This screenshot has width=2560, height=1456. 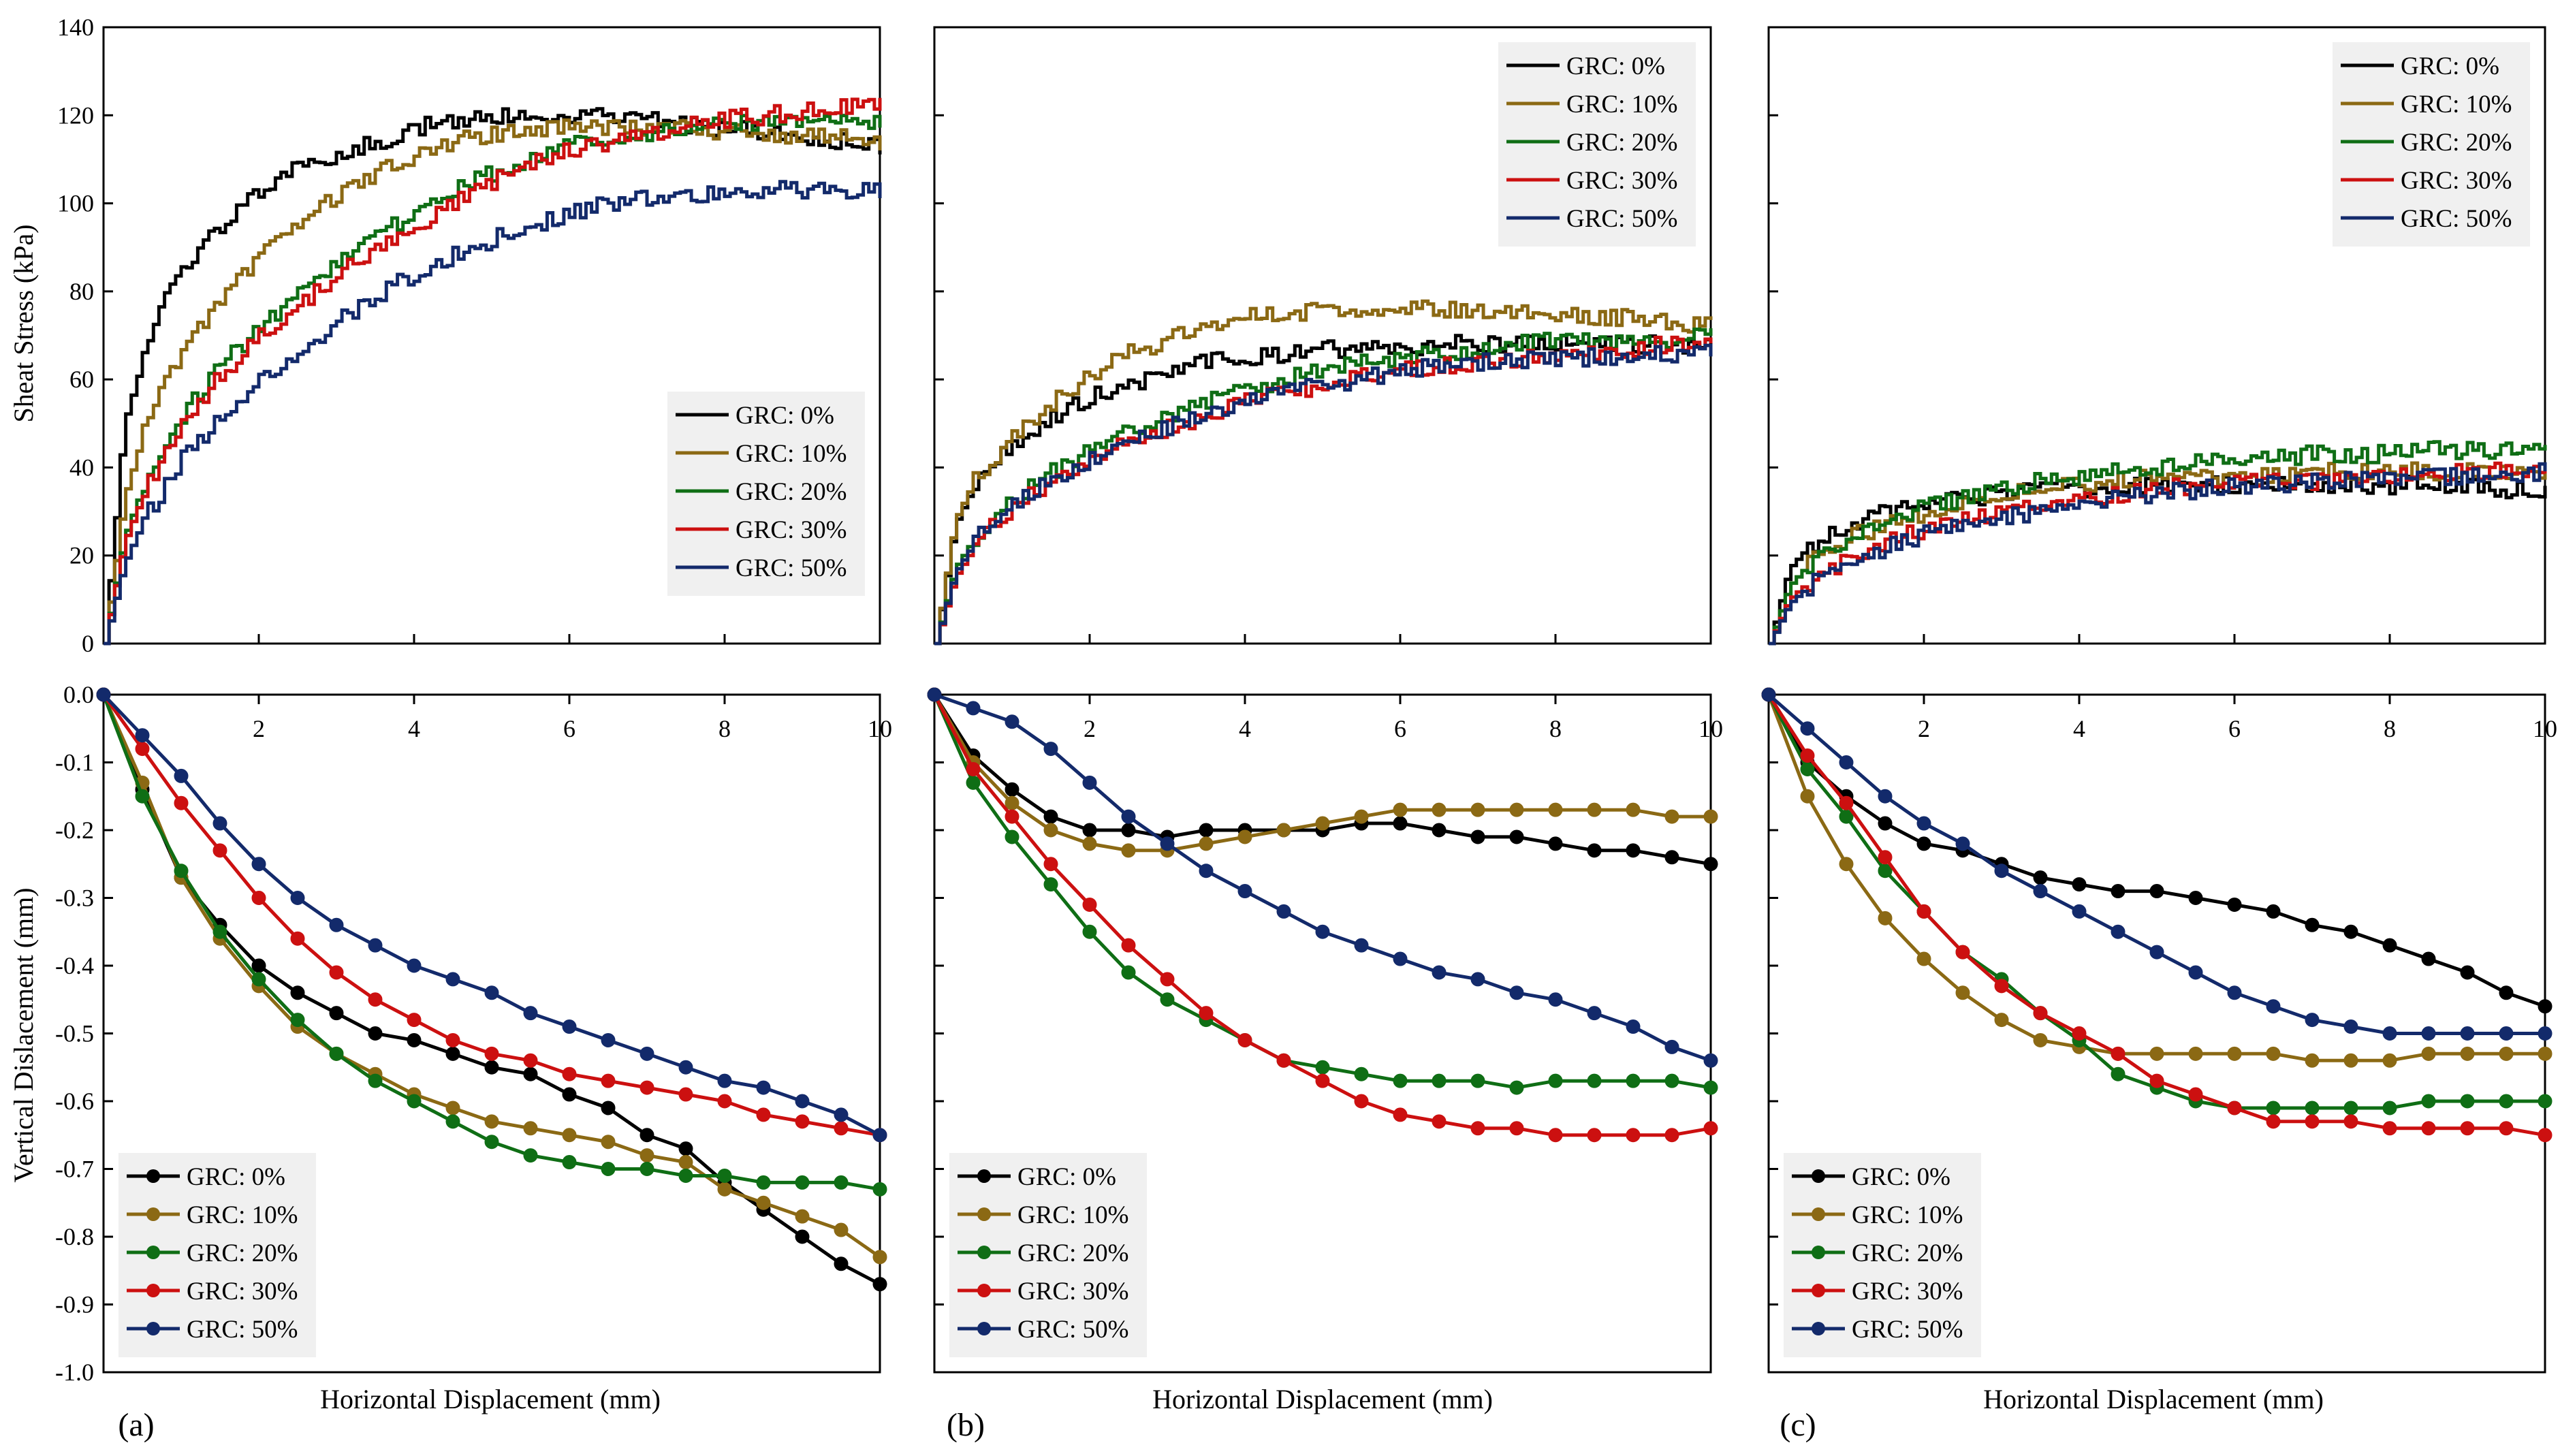 What do you see at coordinates (212, 1215) in the screenshot?
I see `panel-bottom-a-legend-entry: GRC: 10%` at bounding box center [212, 1215].